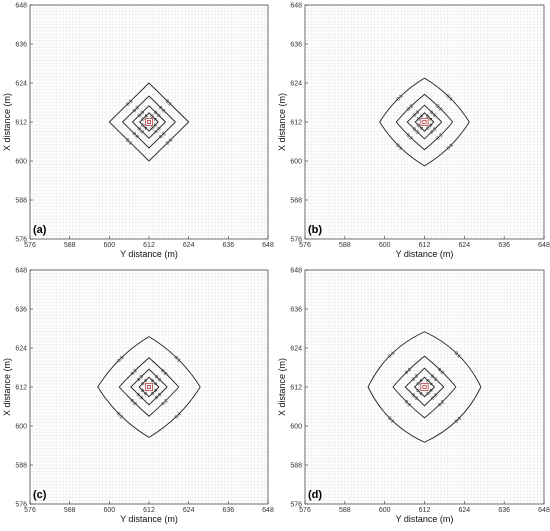 The width and height of the screenshot is (550, 531). I want to click on panel-label: (d), so click(315, 495).